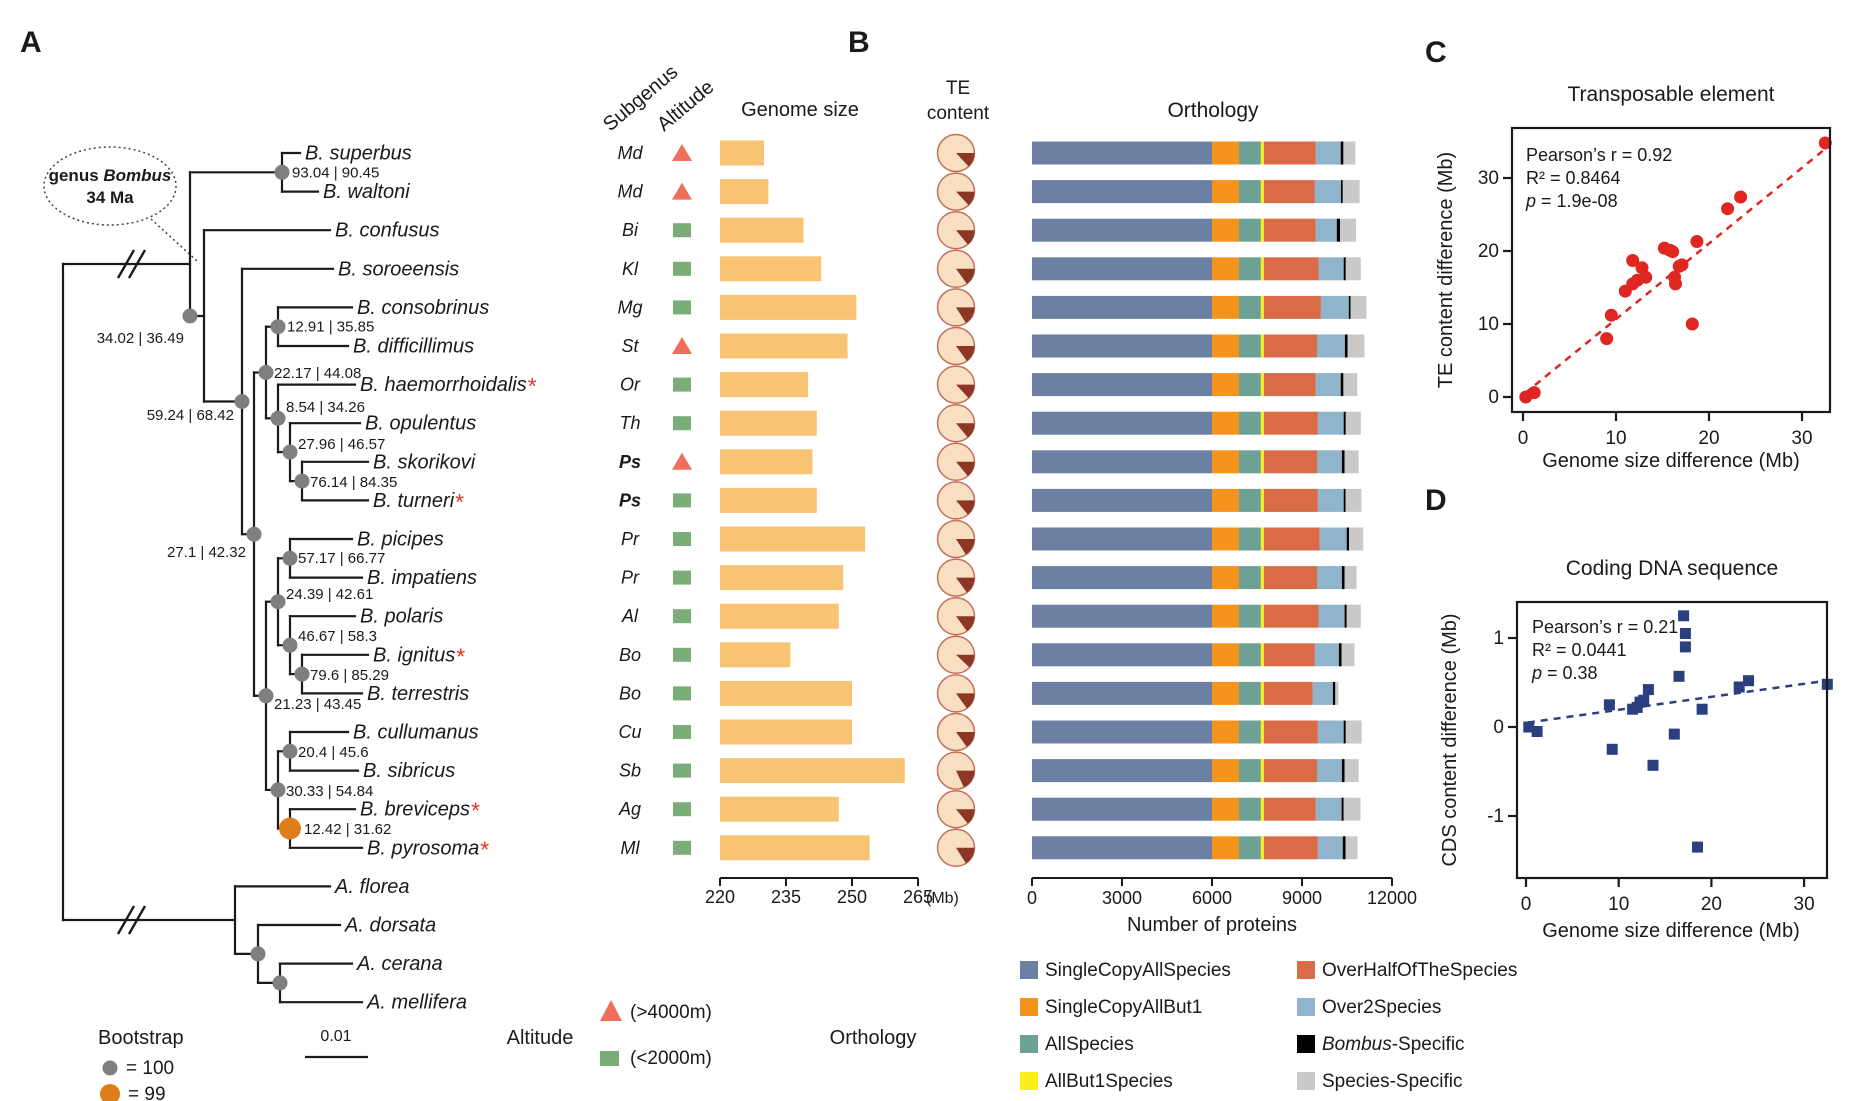 The image size is (1870, 1101). Describe the element at coordinates (317, 704) in the screenshot. I see `node-support-label: 21.23 | 43.45` at that location.